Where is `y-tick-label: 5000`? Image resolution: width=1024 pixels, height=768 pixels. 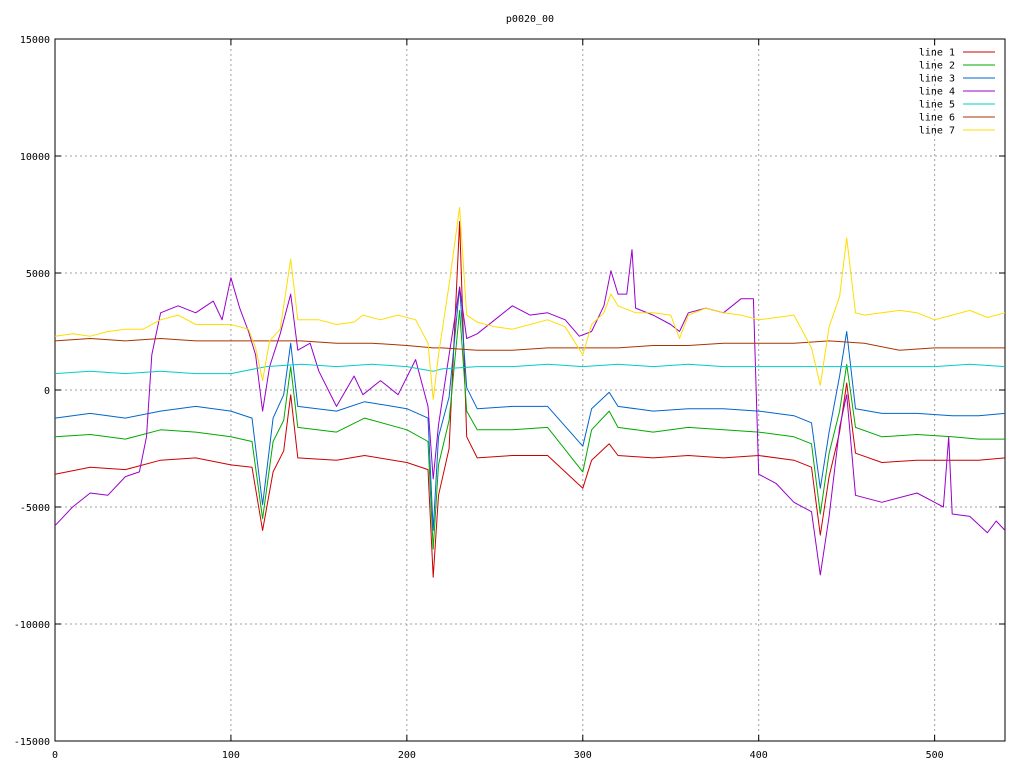 y-tick-label: 5000 is located at coordinates (38, 274).